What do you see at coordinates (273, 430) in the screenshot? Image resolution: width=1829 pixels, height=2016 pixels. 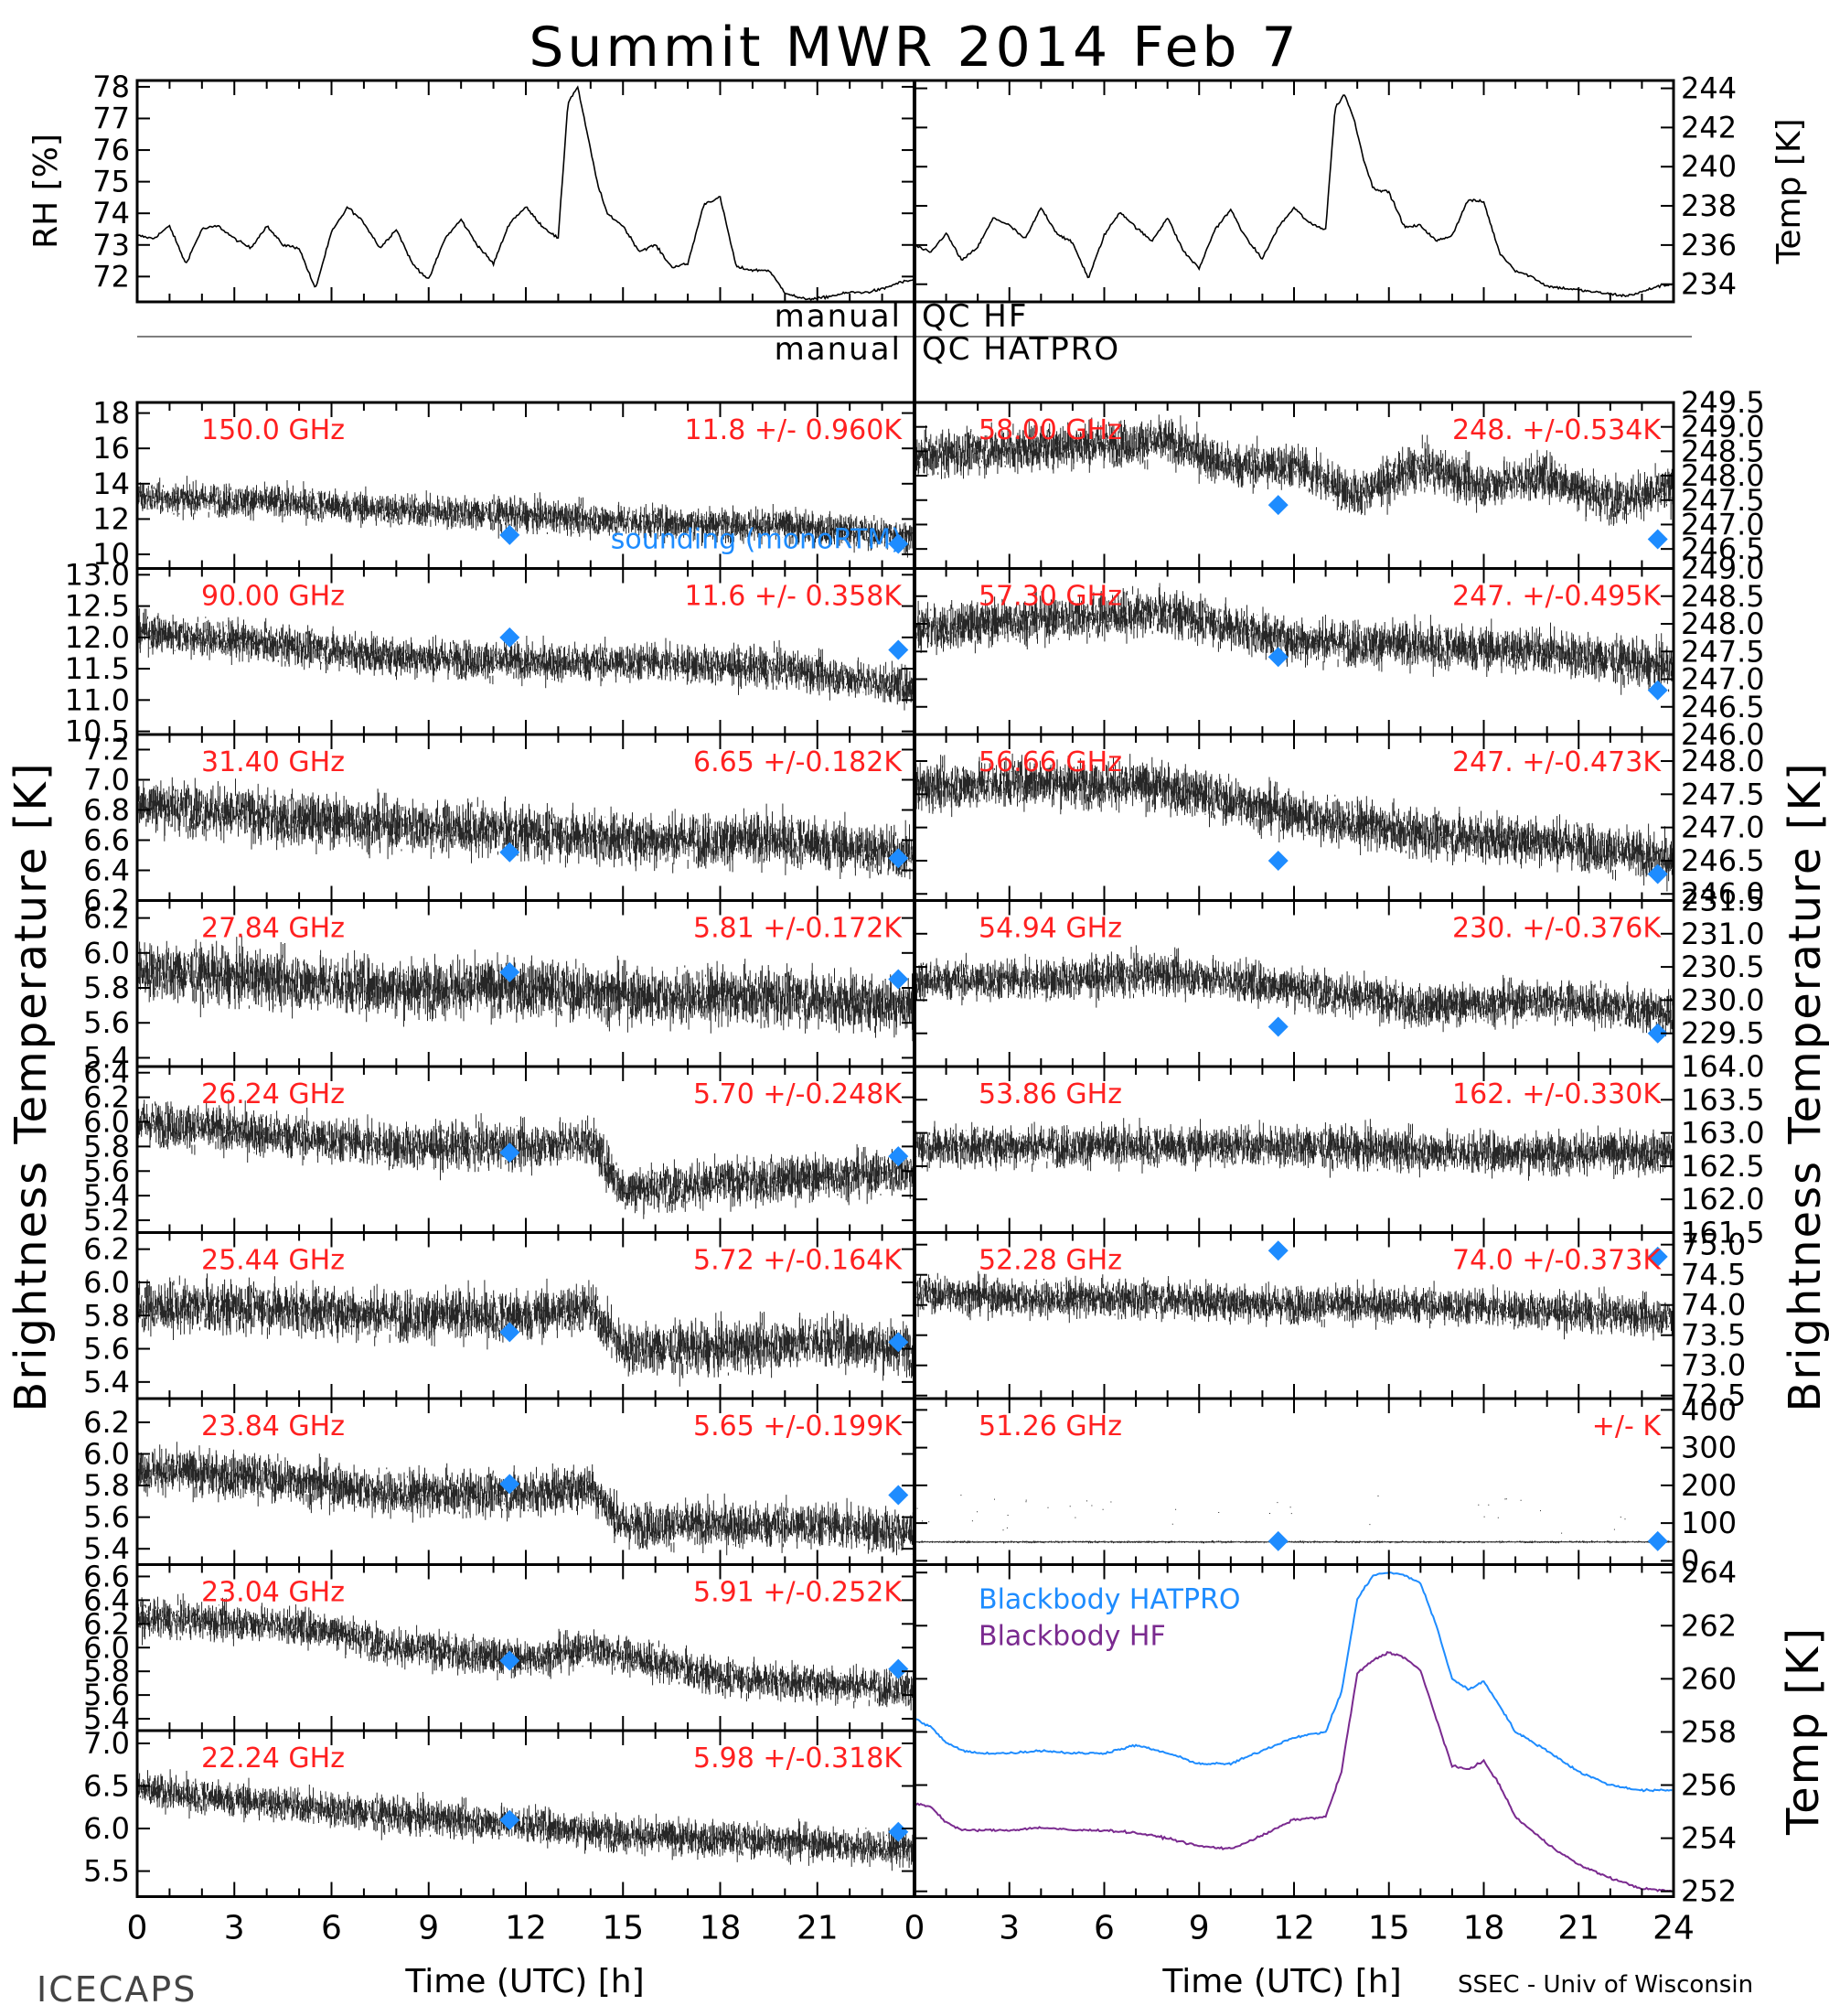 I see `channel-150-0-label: 150.0 GHz` at bounding box center [273, 430].